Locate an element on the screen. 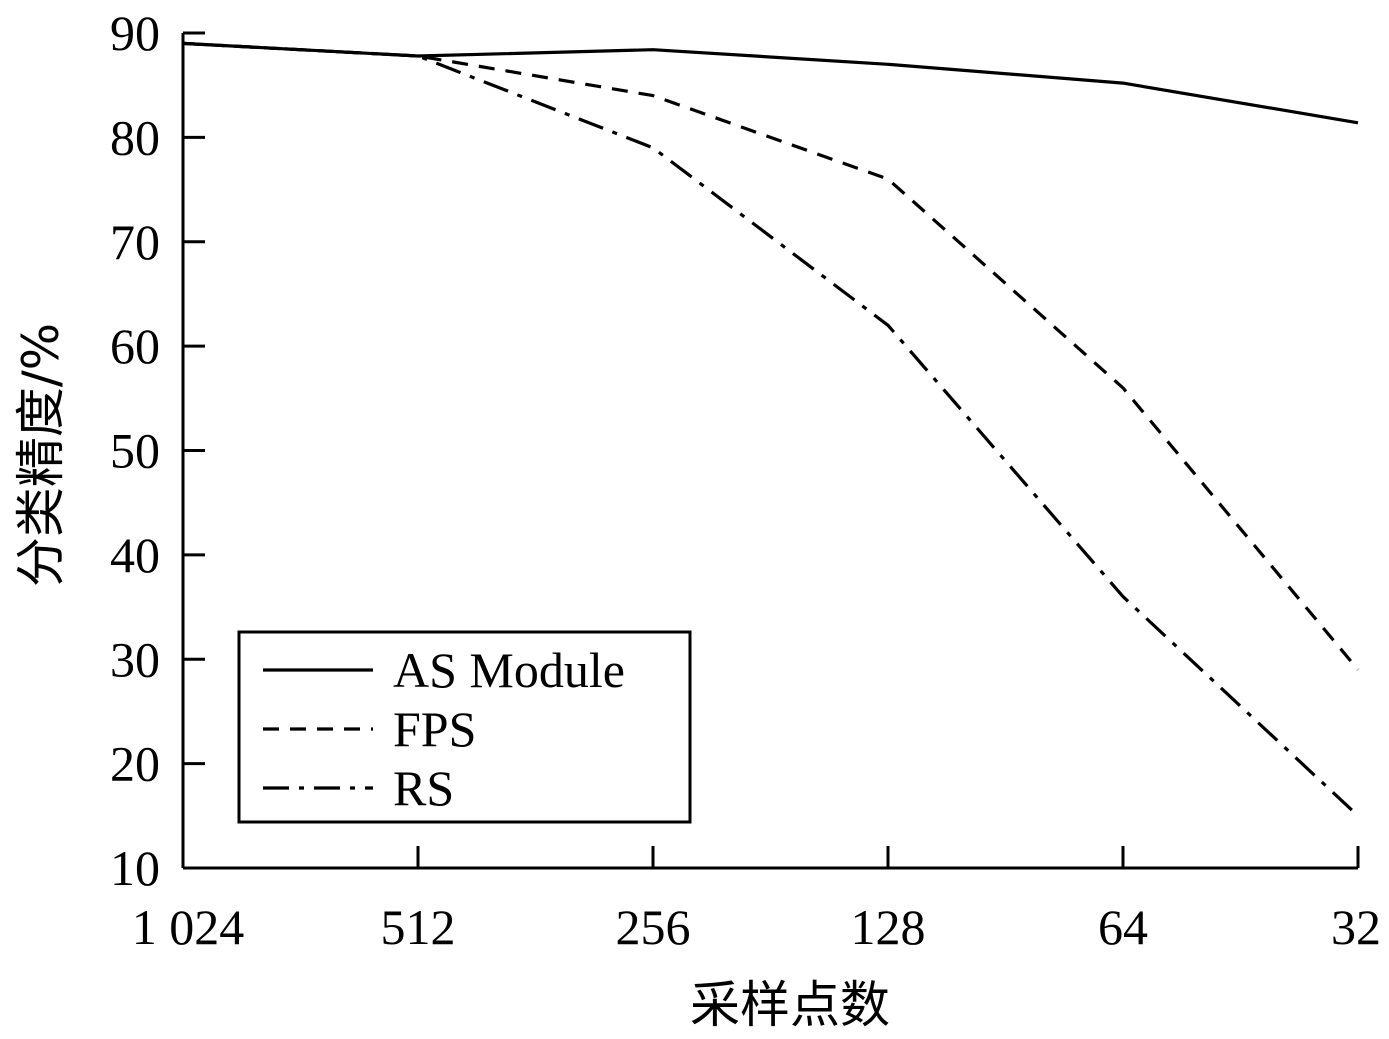 This screenshot has width=1389, height=1039. x-tick-label: 32 is located at coordinates (1356, 927).